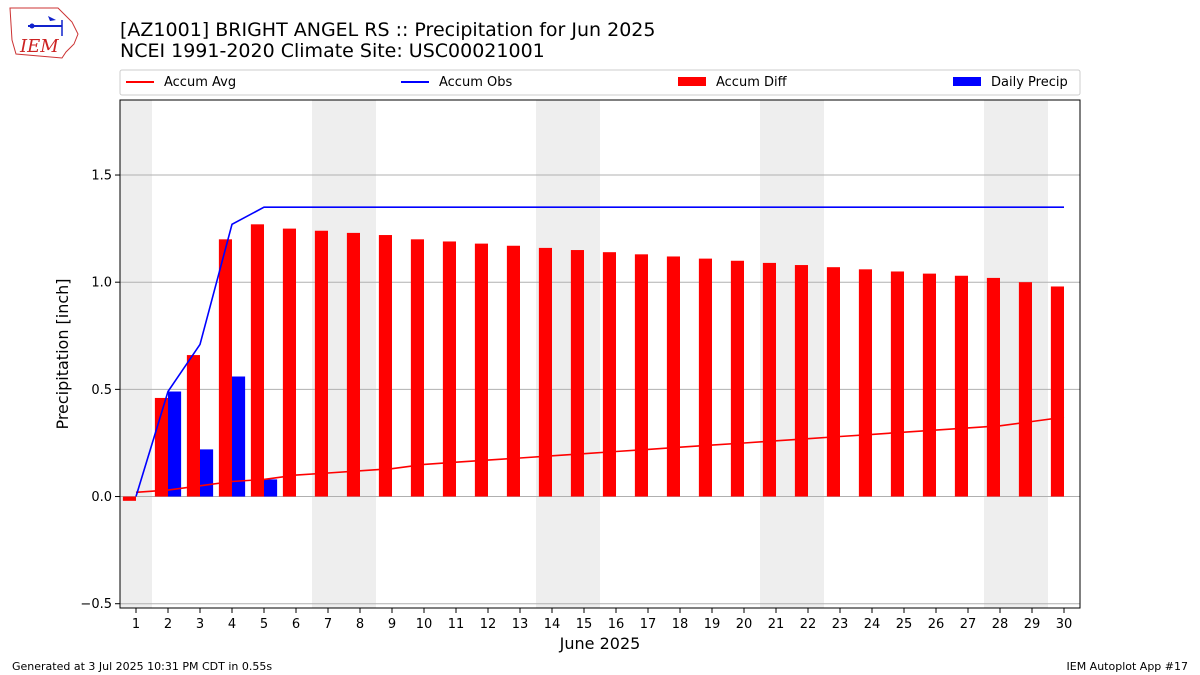 This screenshot has height=675, width=1200. I want to click on x-tick-label: 7, so click(328, 624).